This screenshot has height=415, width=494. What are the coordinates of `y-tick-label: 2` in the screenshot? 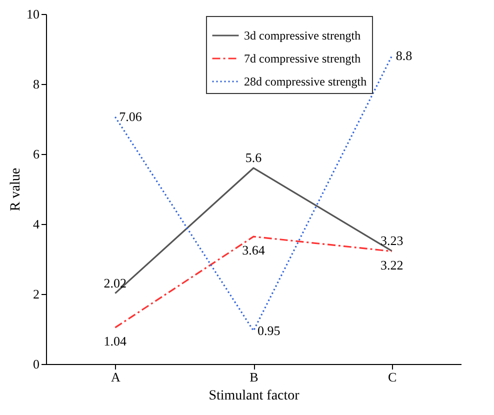 It's located at (36, 294).